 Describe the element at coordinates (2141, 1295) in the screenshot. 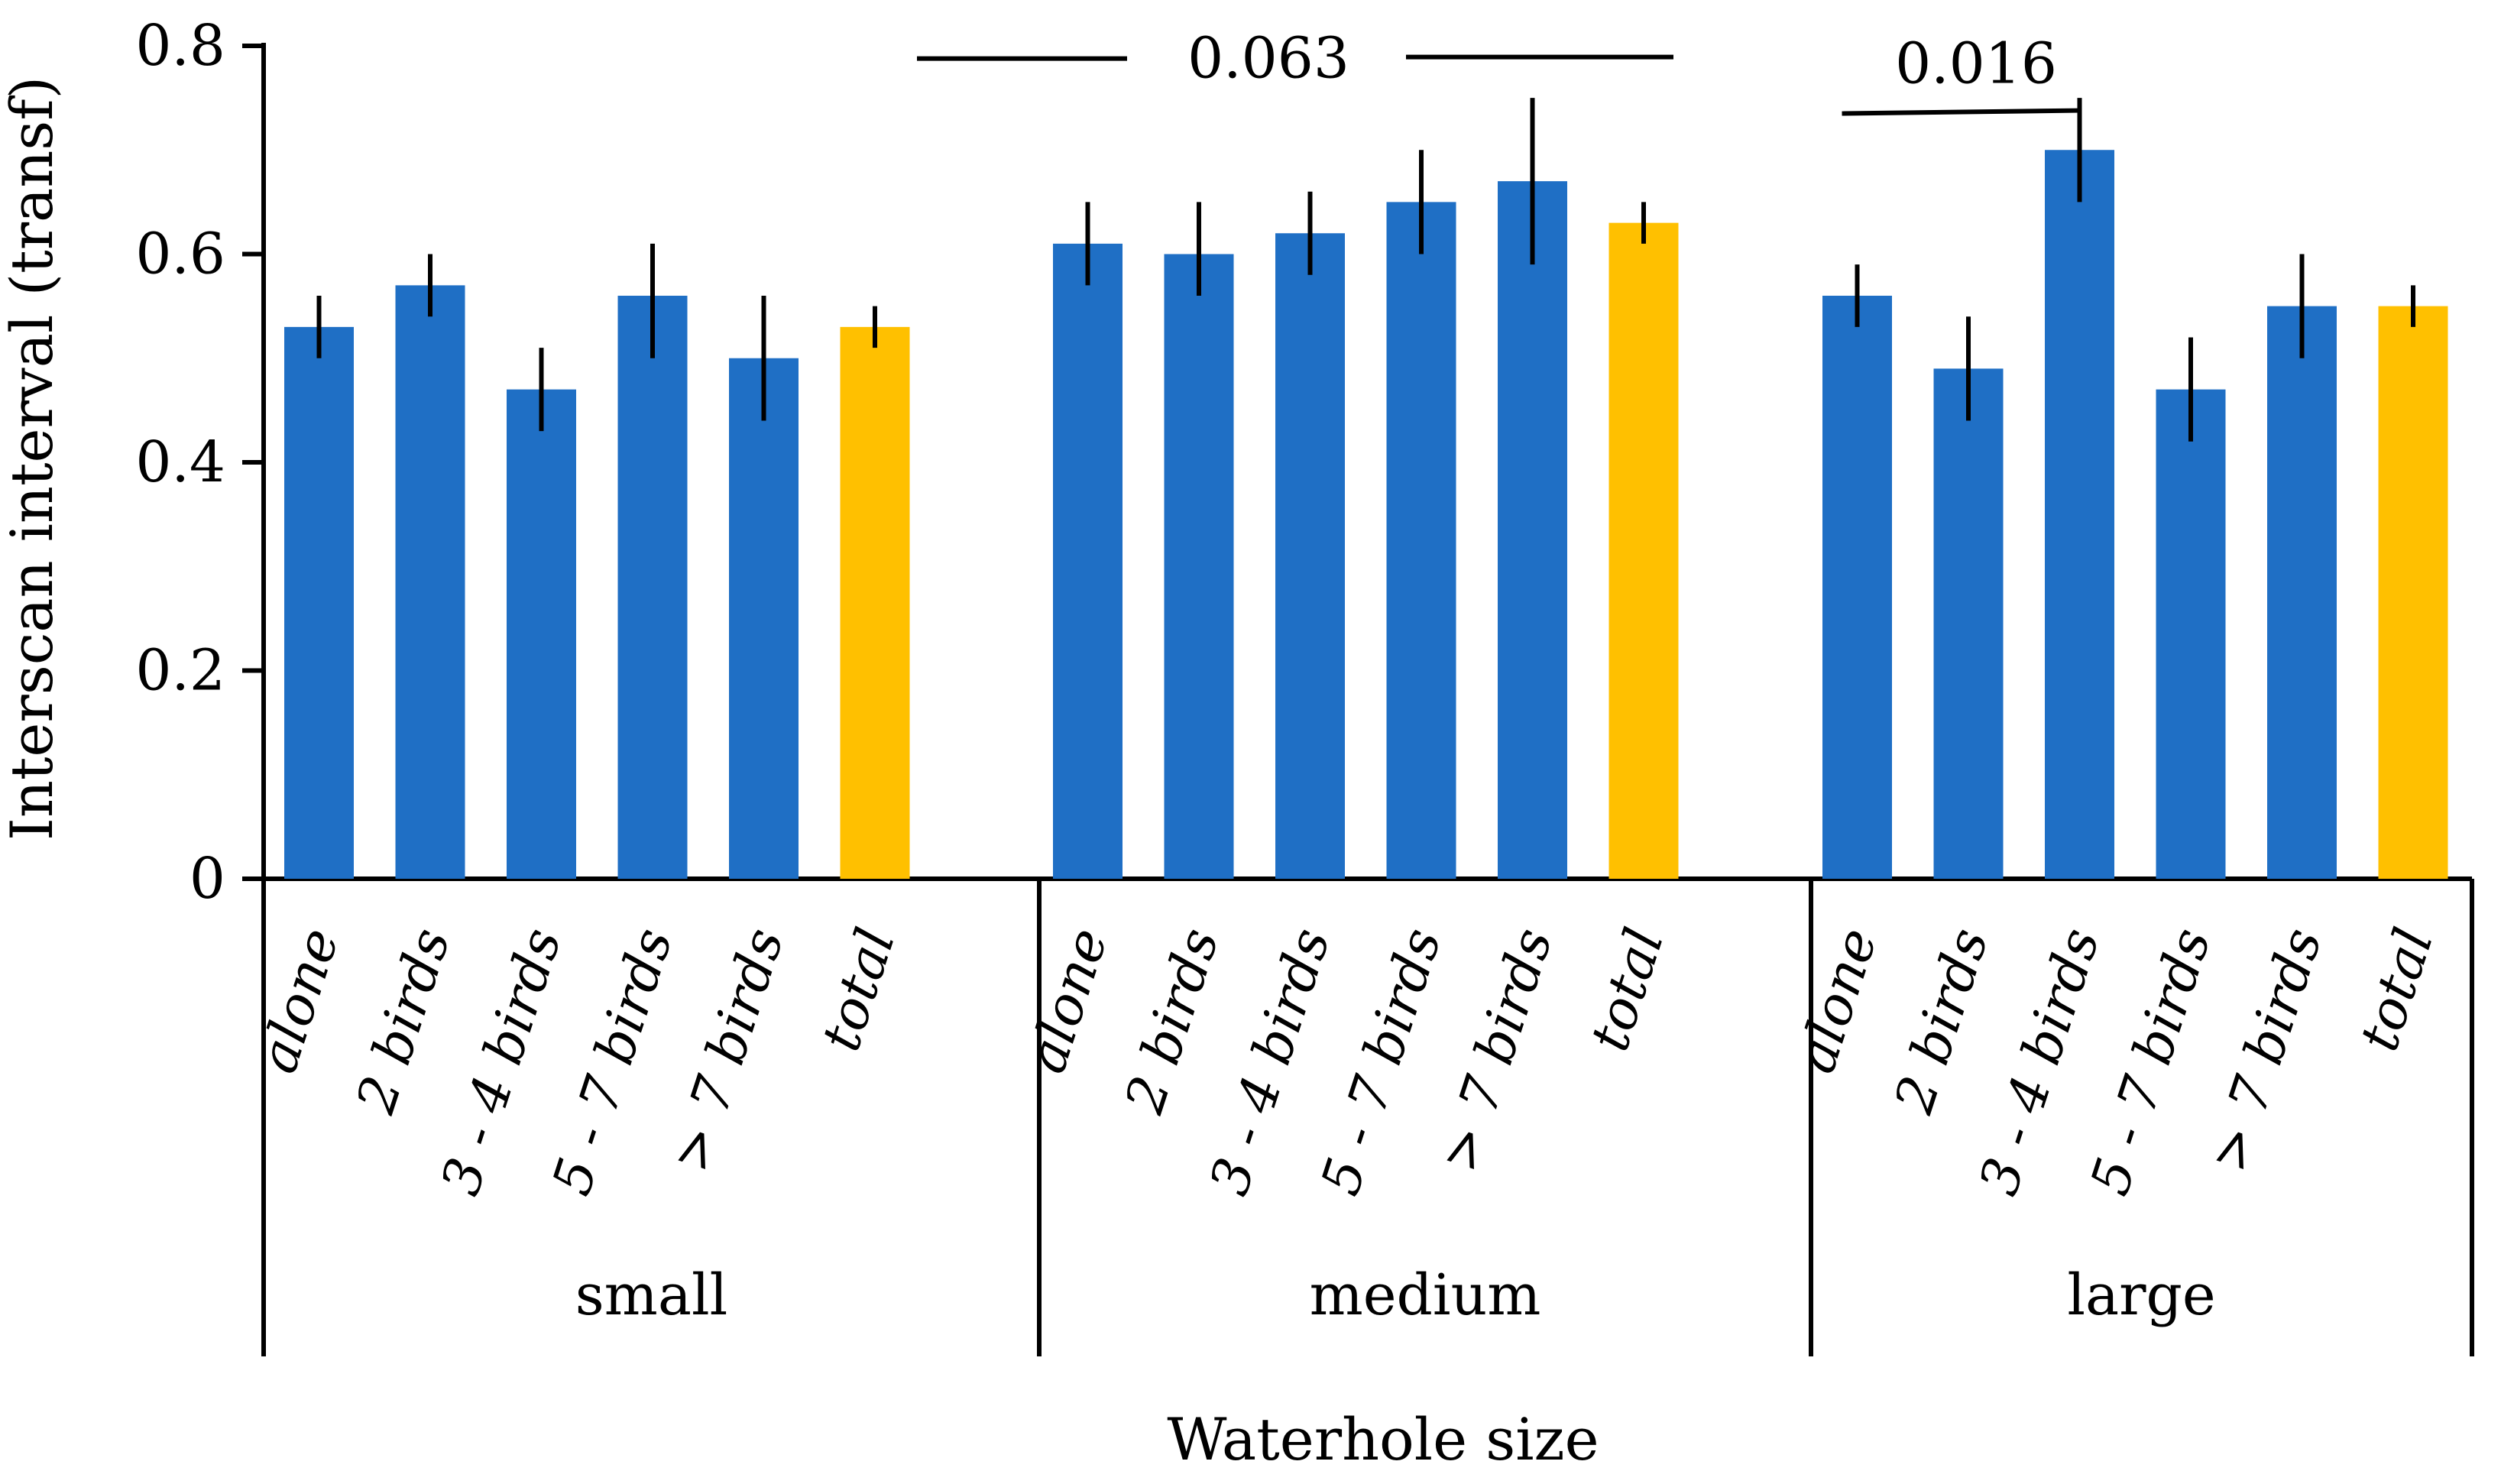

I see `group-label: large` at that location.